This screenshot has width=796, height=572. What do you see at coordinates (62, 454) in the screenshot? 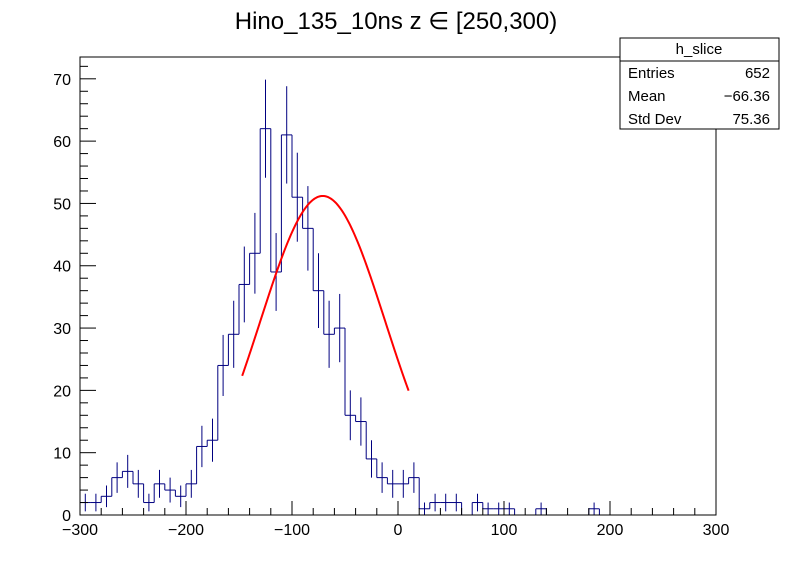
I see `y-tick-label: 10` at bounding box center [62, 454].